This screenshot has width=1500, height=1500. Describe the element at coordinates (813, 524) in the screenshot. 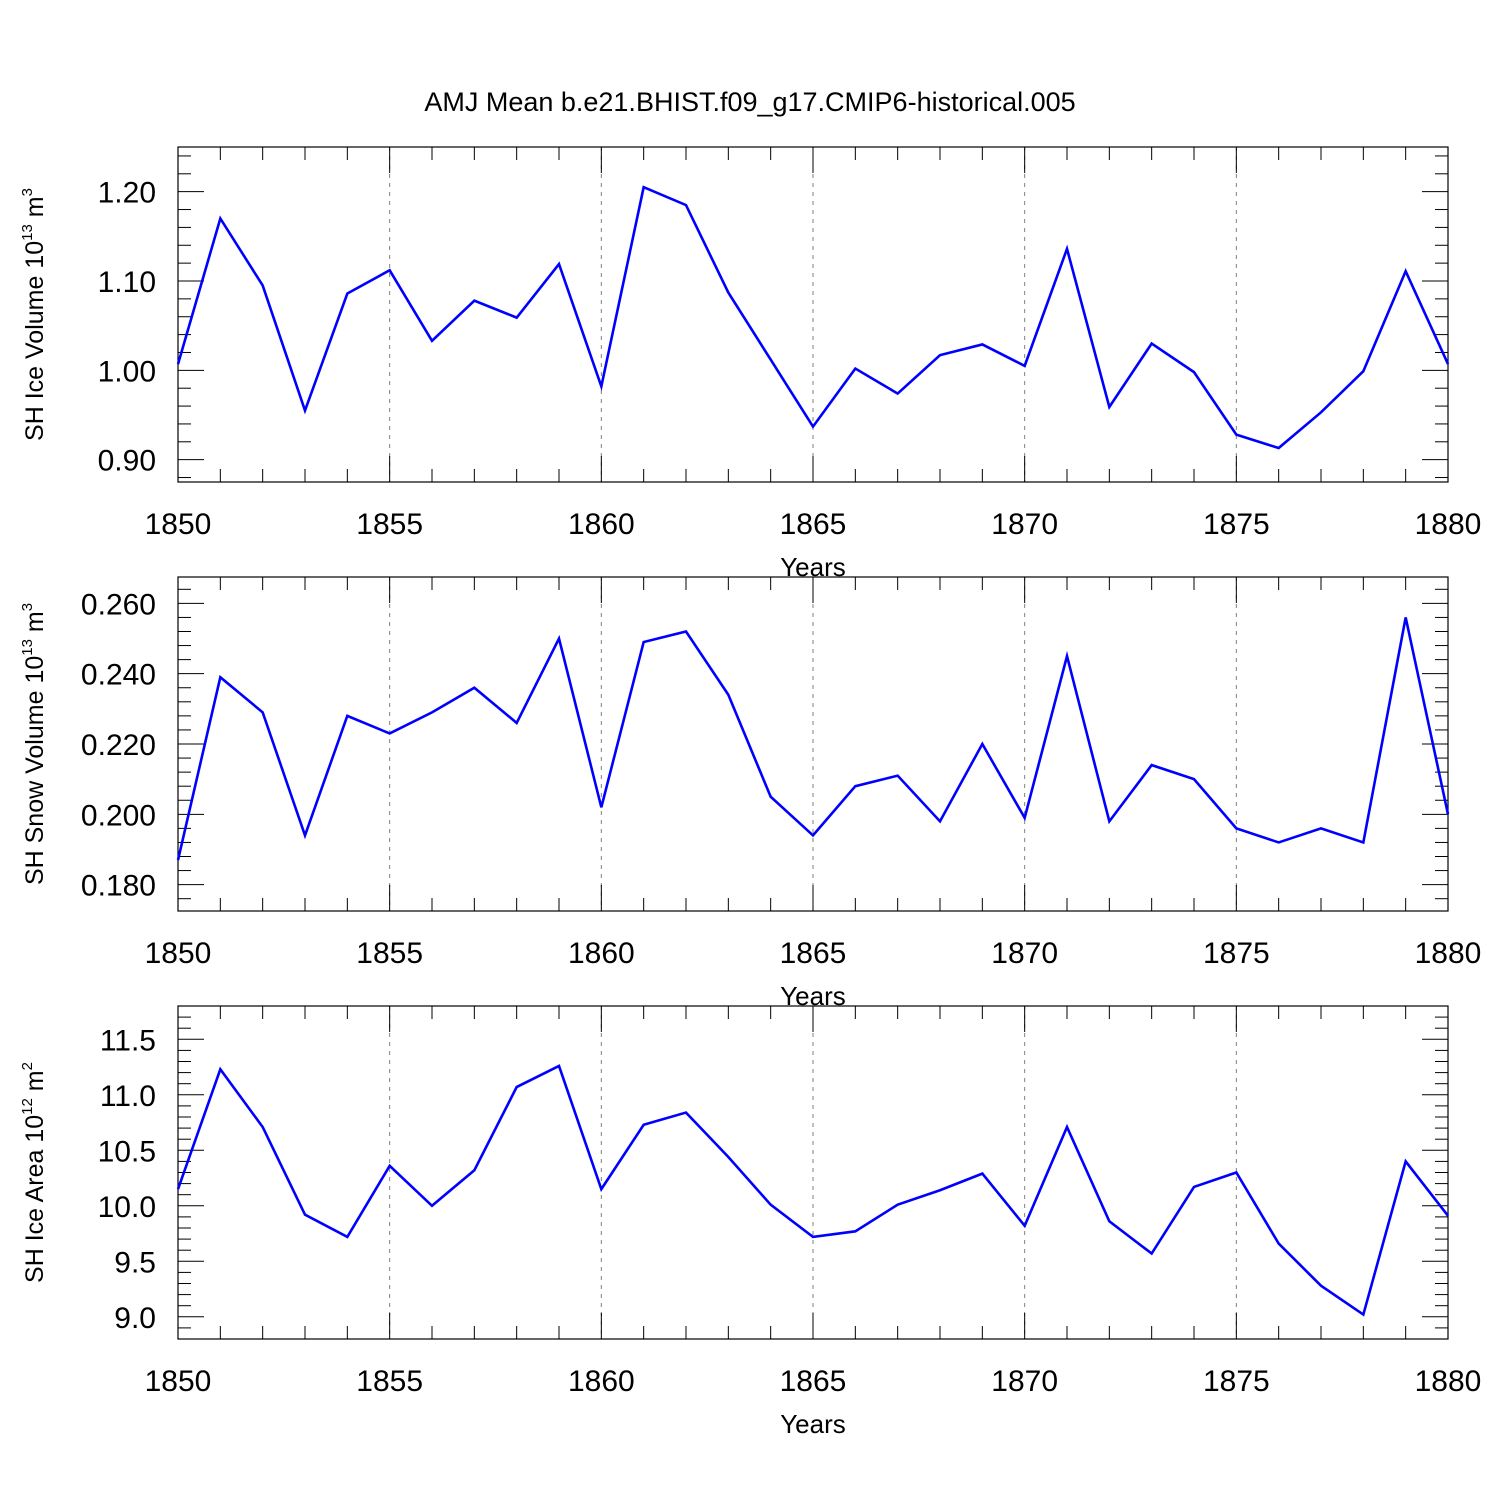

I see `x-tick-label: 1865` at that location.